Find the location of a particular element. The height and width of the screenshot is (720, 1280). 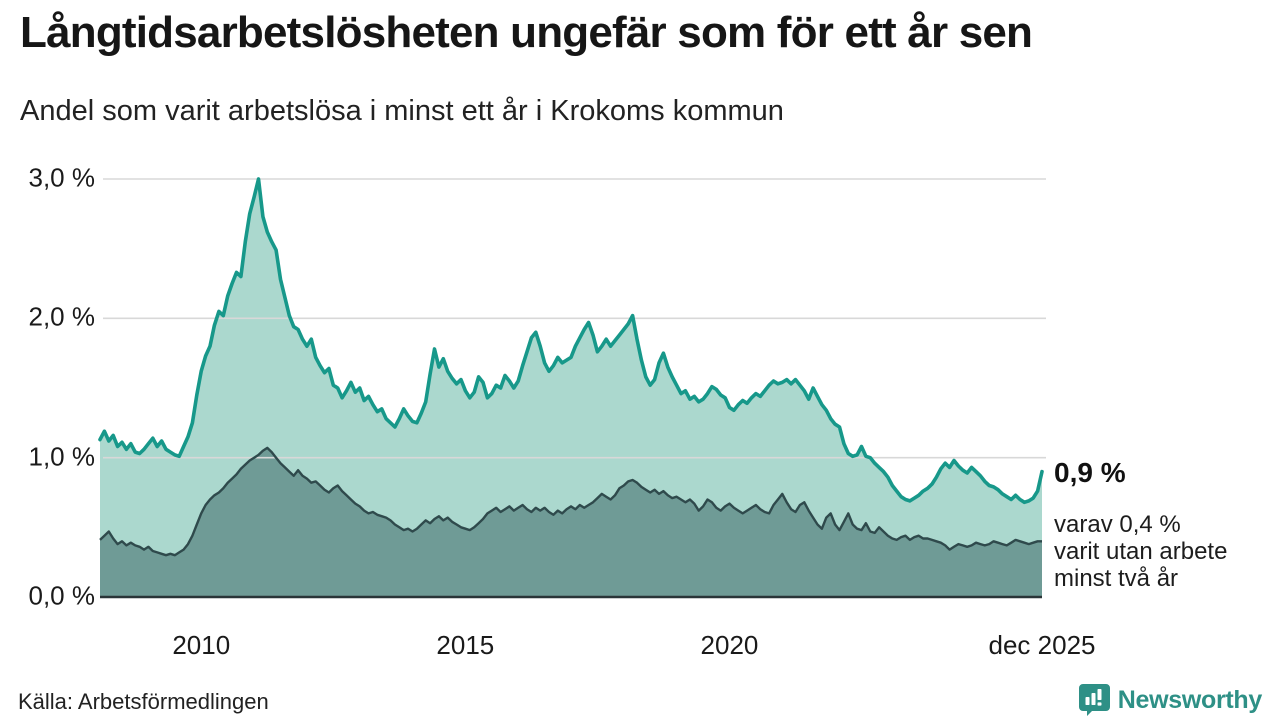

detail-line: varit utan arbete is located at coordinates (1141, 551).